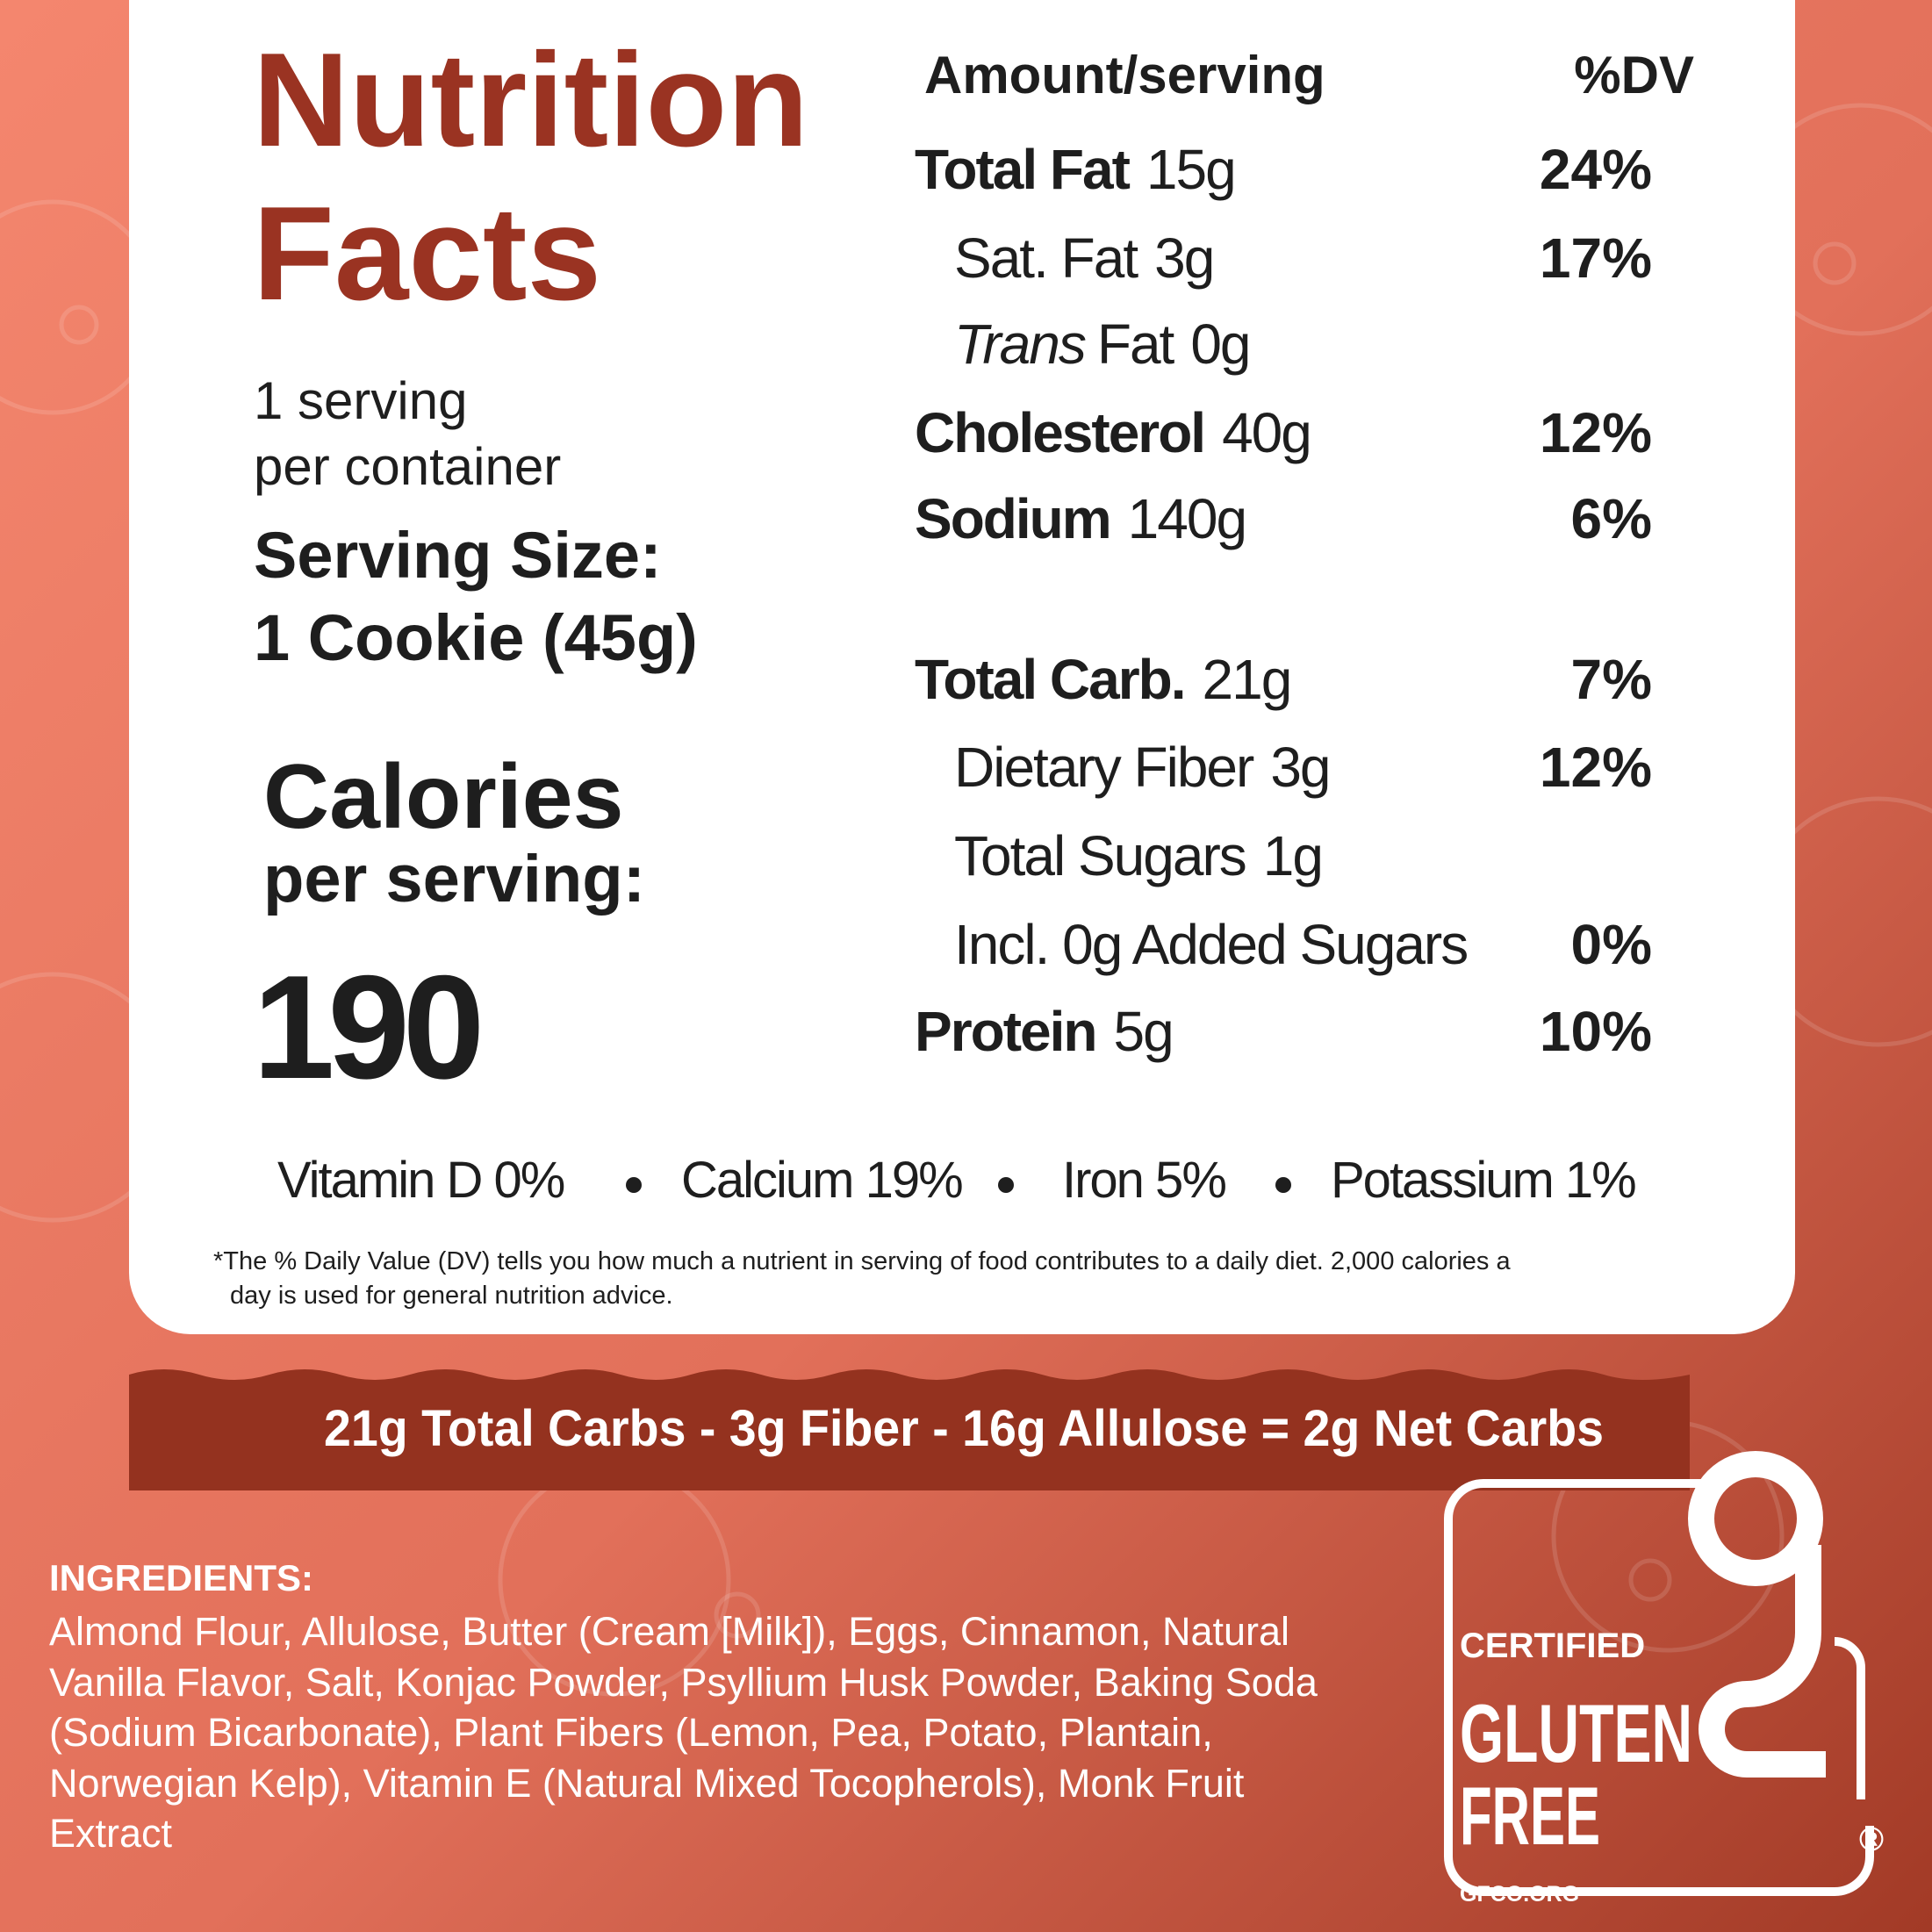 This screenshot has height=1932, width=1932. What do you see at coordinates (1187, 518) in the screenshot?
I see `nutrient-amount: 140g` at bounding box center [1187, 518].